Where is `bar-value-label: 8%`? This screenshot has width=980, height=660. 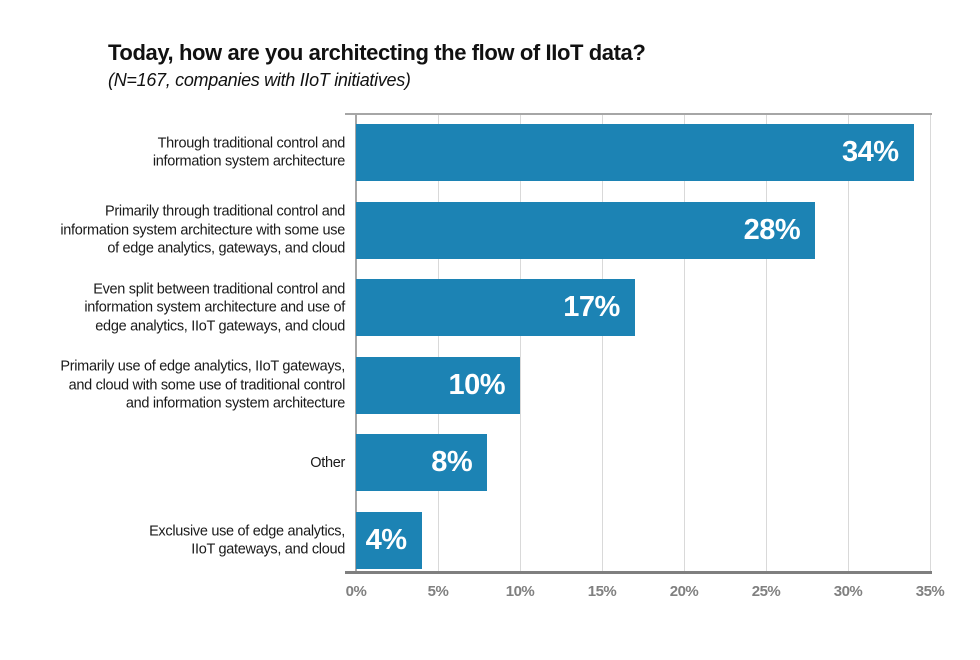 bar-value-label: 8% is located at coordinates (452, 462).